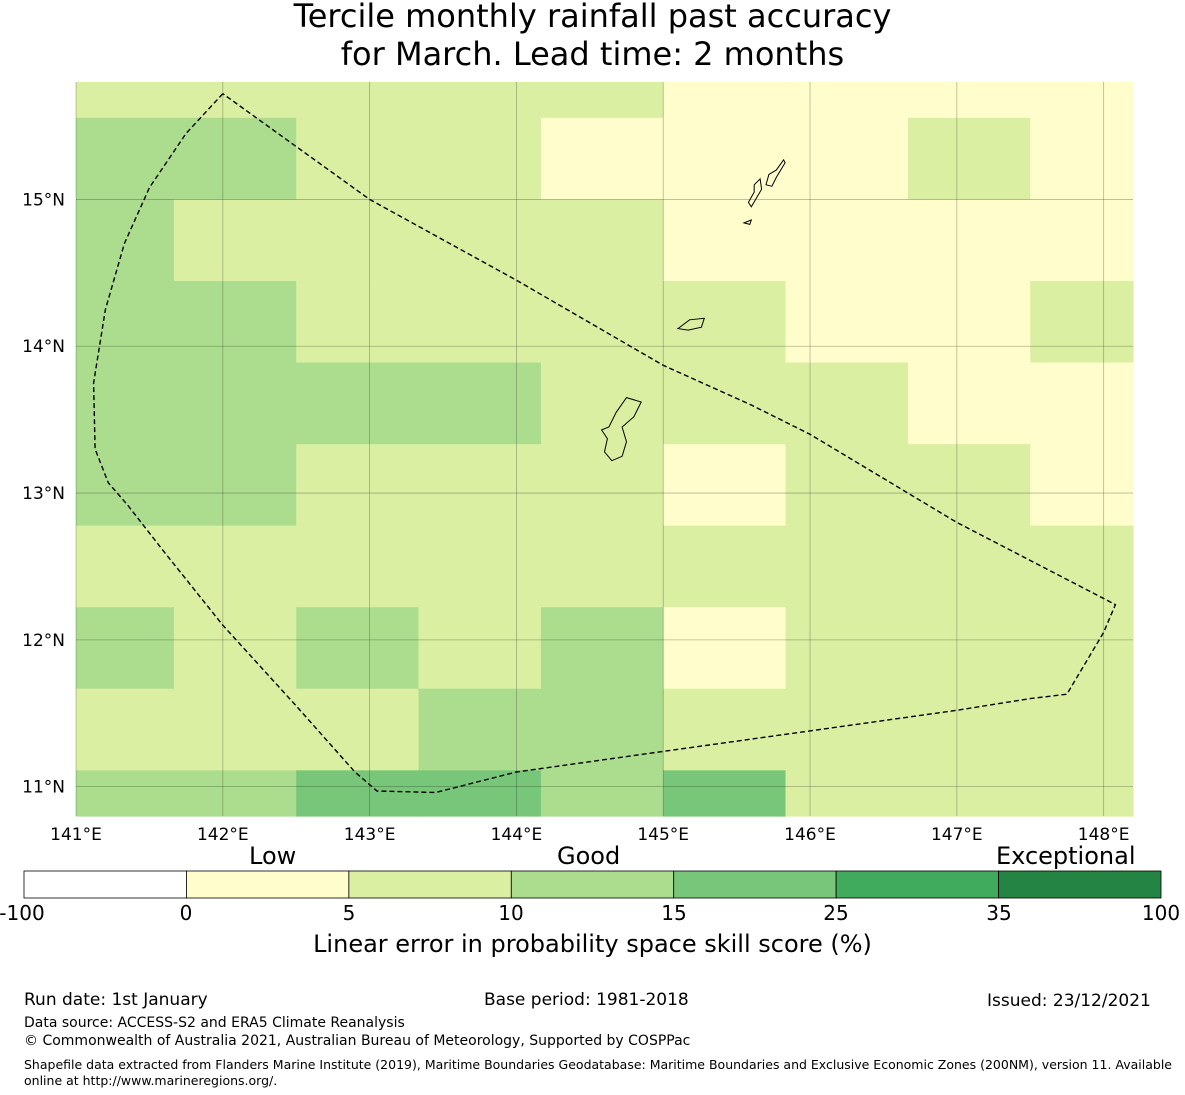 This screenshot has height=1095, width=1185. What do you see at coordinates (589, 856) in the screenshot?
I see `category-good: Good` at bounding box center [589, 856].